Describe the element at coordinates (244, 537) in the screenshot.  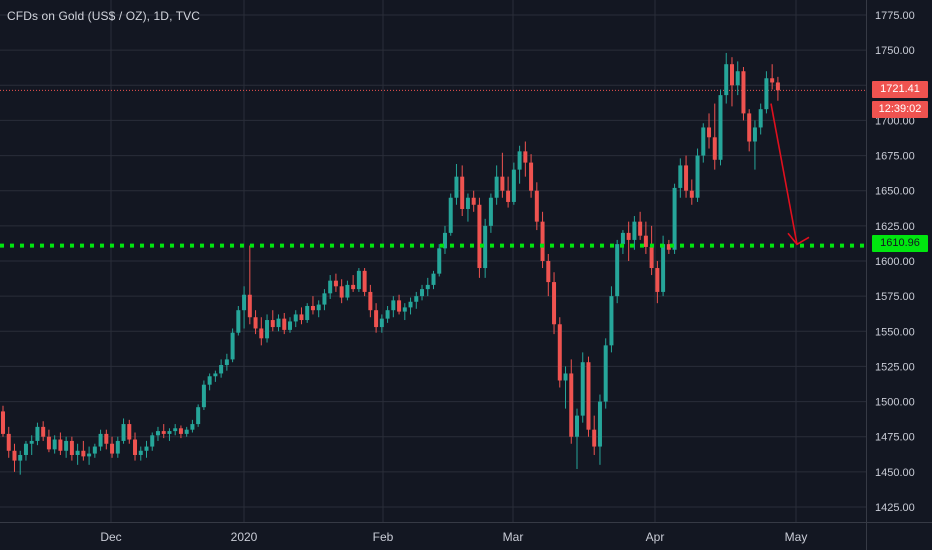
I see `x-tick-label: 2020` at that location.